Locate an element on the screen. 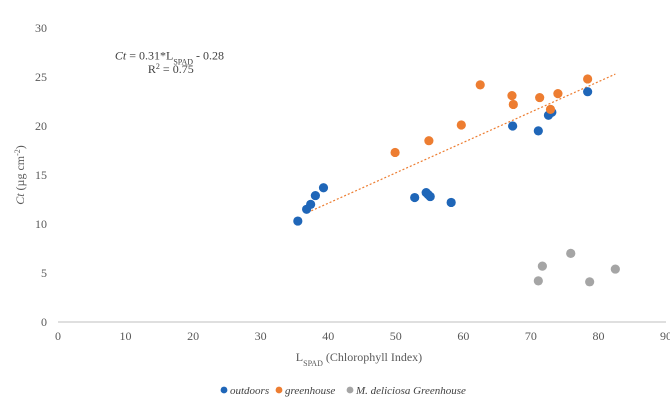 The width and height of the screenshot is (670, 407). y-tick-label: 20 is located at coordinates (41, 126).